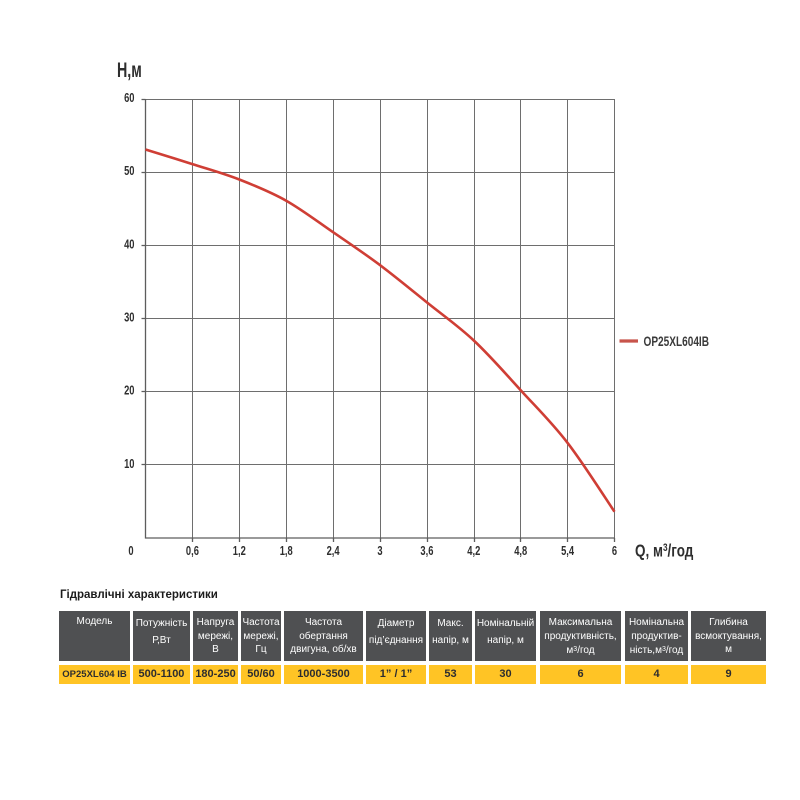 Image resolution: width=800 pixels, height=800 pixels. Describe the element at coordinates (334, 552) in the screenshot. I see `svg-text: 2,4` at that location.